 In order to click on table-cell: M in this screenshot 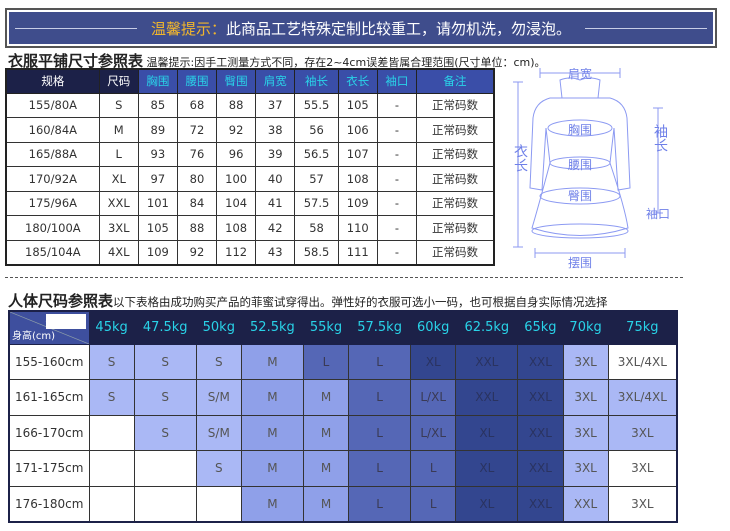, I will do `click(118, 130)`.